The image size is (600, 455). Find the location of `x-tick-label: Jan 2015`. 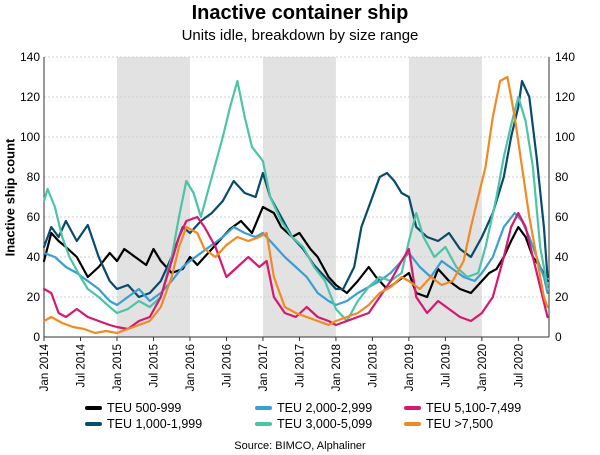

x-tick-label: Jan 2015 is located at coordinates (118, 367).